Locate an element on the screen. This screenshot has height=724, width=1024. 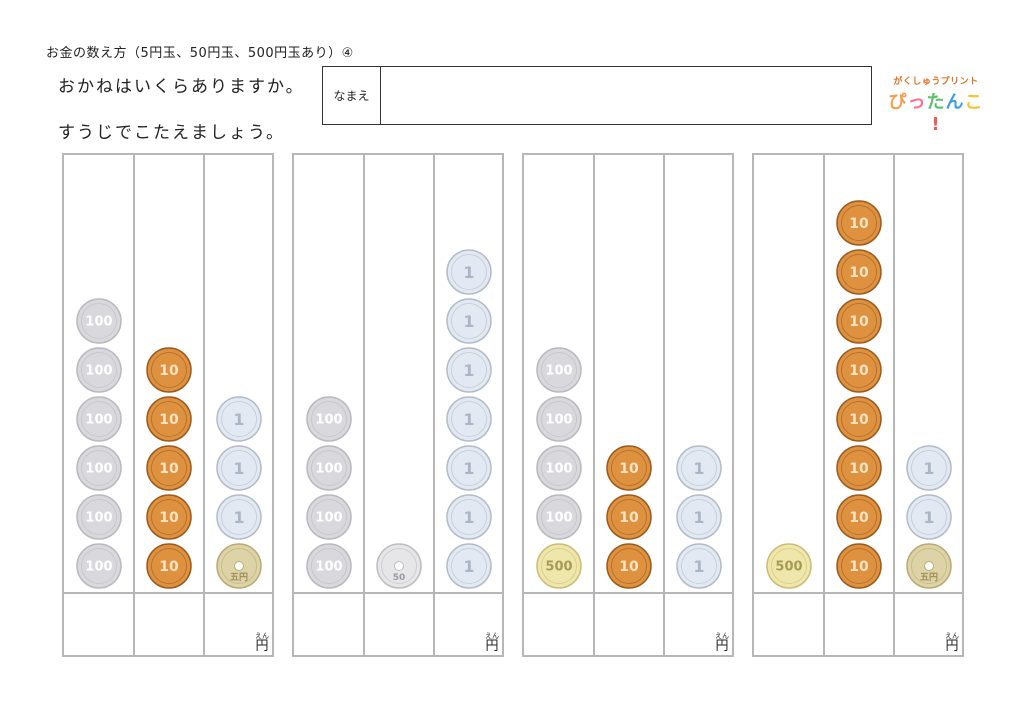
logo-char: っ is located at coordinates (917, 102).